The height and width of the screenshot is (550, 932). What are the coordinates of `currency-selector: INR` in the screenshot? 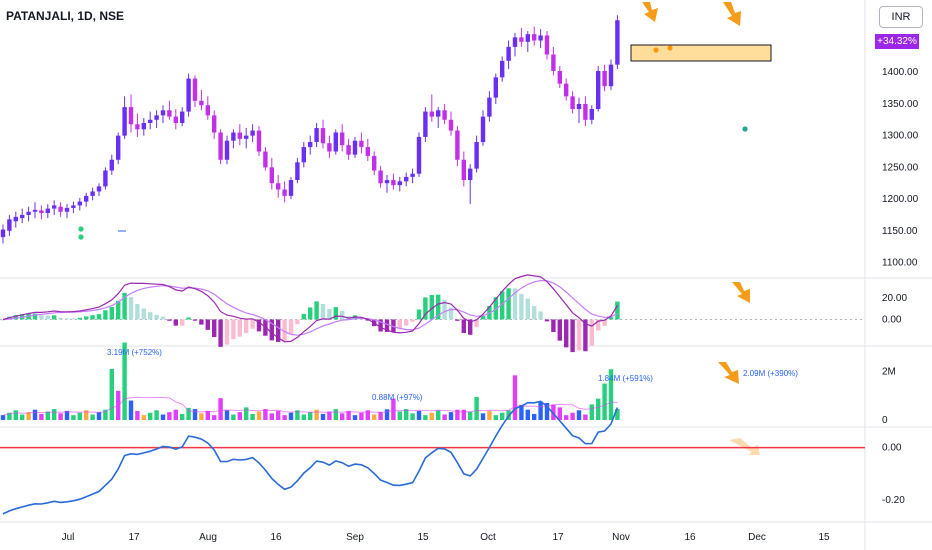 It's located at (901, 17).